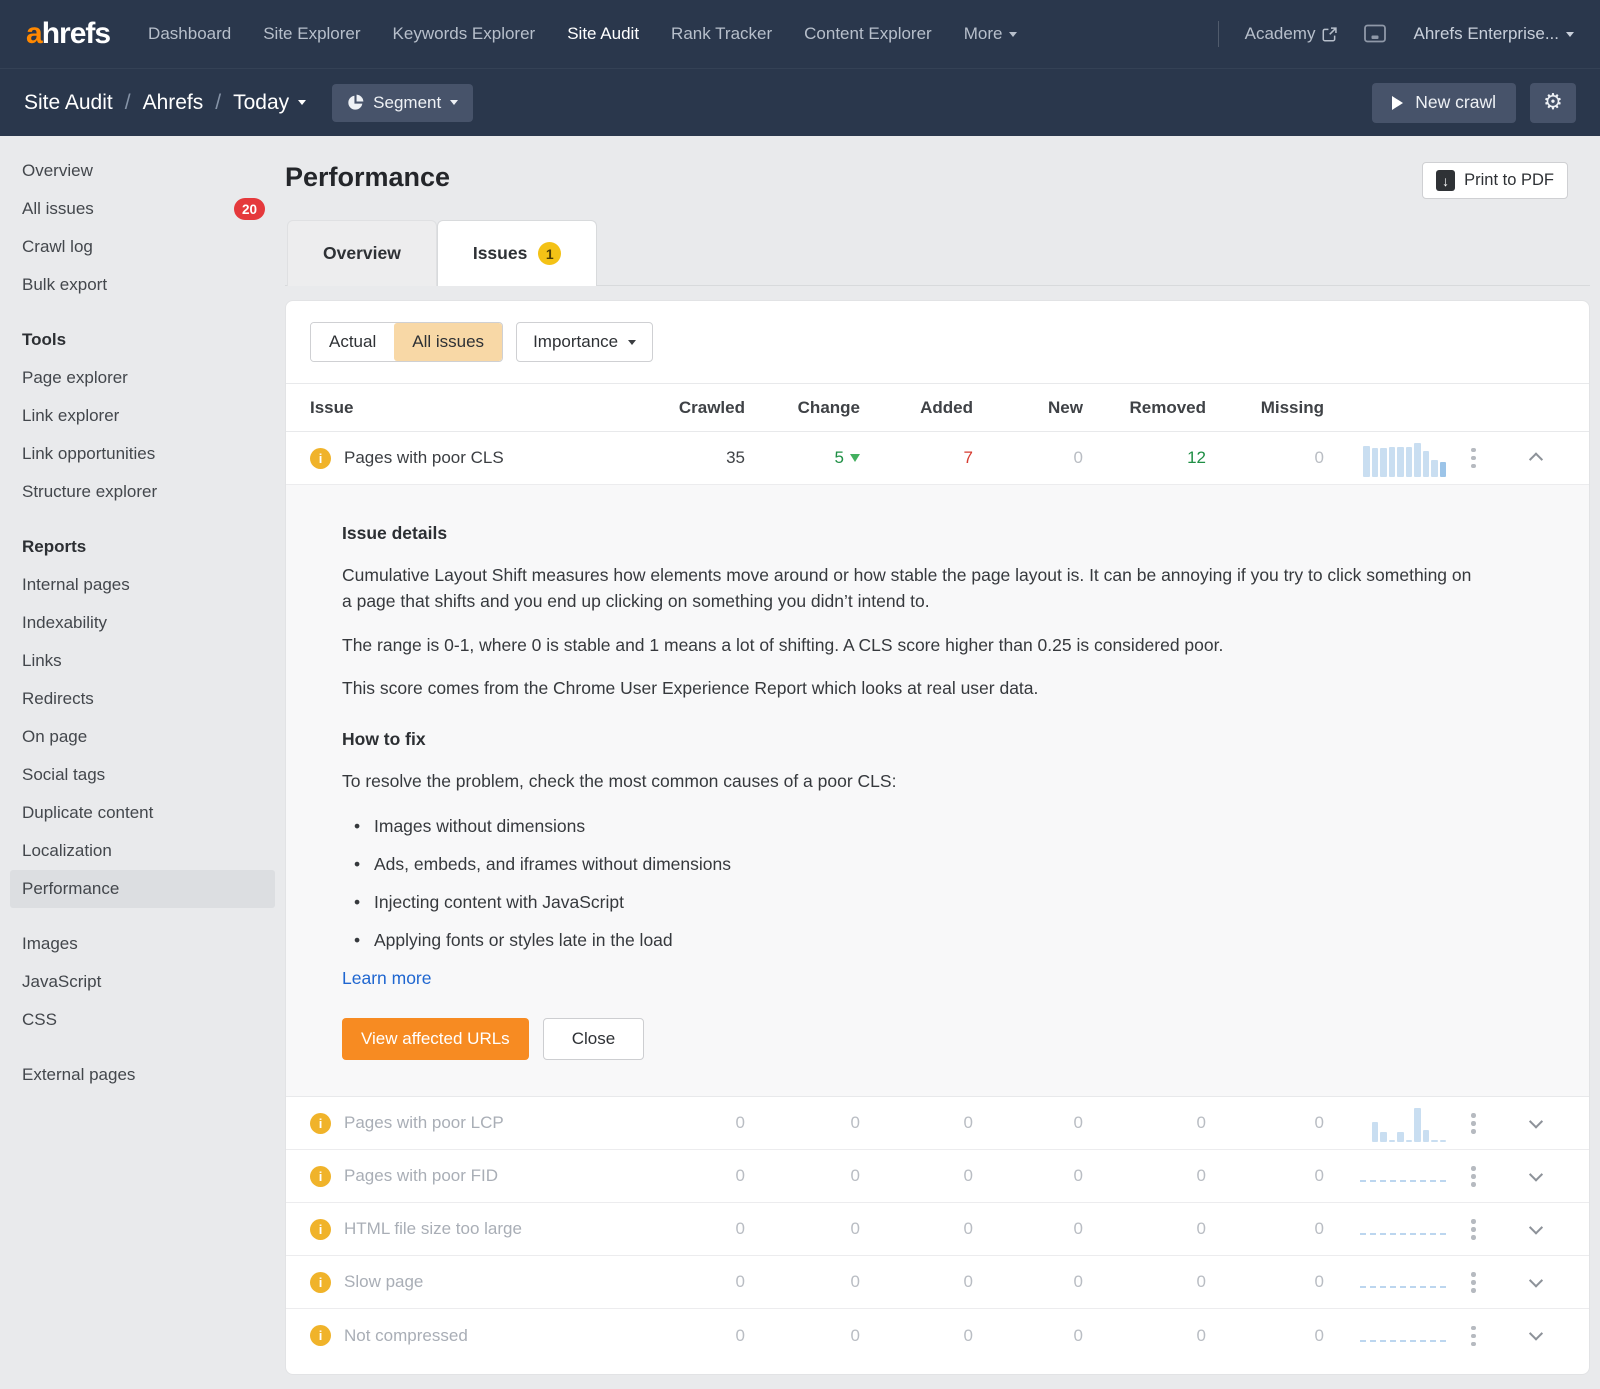 The image size is (1600, 1389). Describe the element at coordinates (1536, 458) in the screenshot. I see `collapse-row-button` at that location.